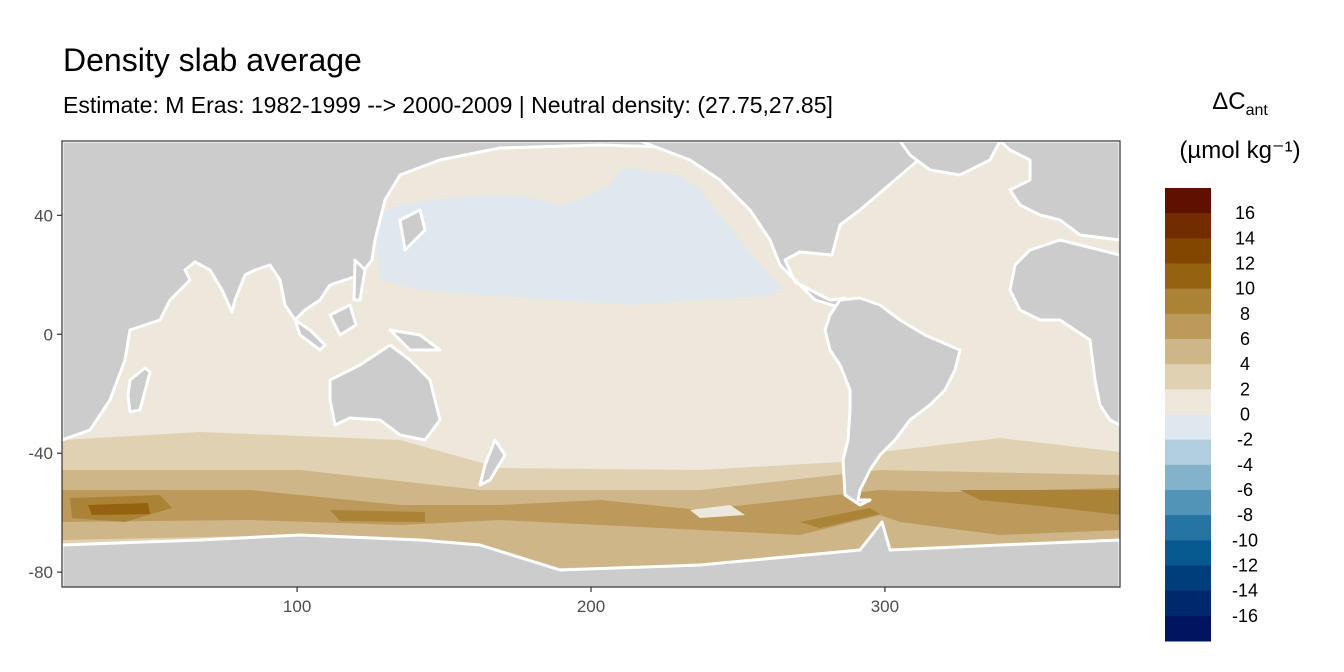  What do you see at coordinates (591, 553) in the screenshot?
I see `land-antarctica` at bounding box center [591, 553].